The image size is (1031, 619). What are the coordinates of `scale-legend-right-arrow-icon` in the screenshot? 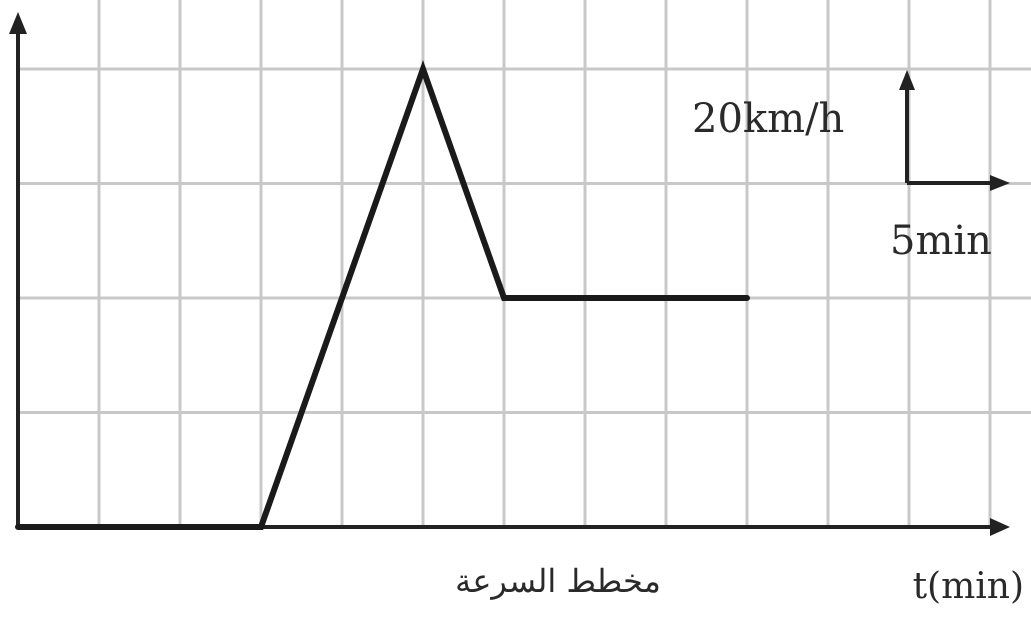 It's located at (1000, 183).